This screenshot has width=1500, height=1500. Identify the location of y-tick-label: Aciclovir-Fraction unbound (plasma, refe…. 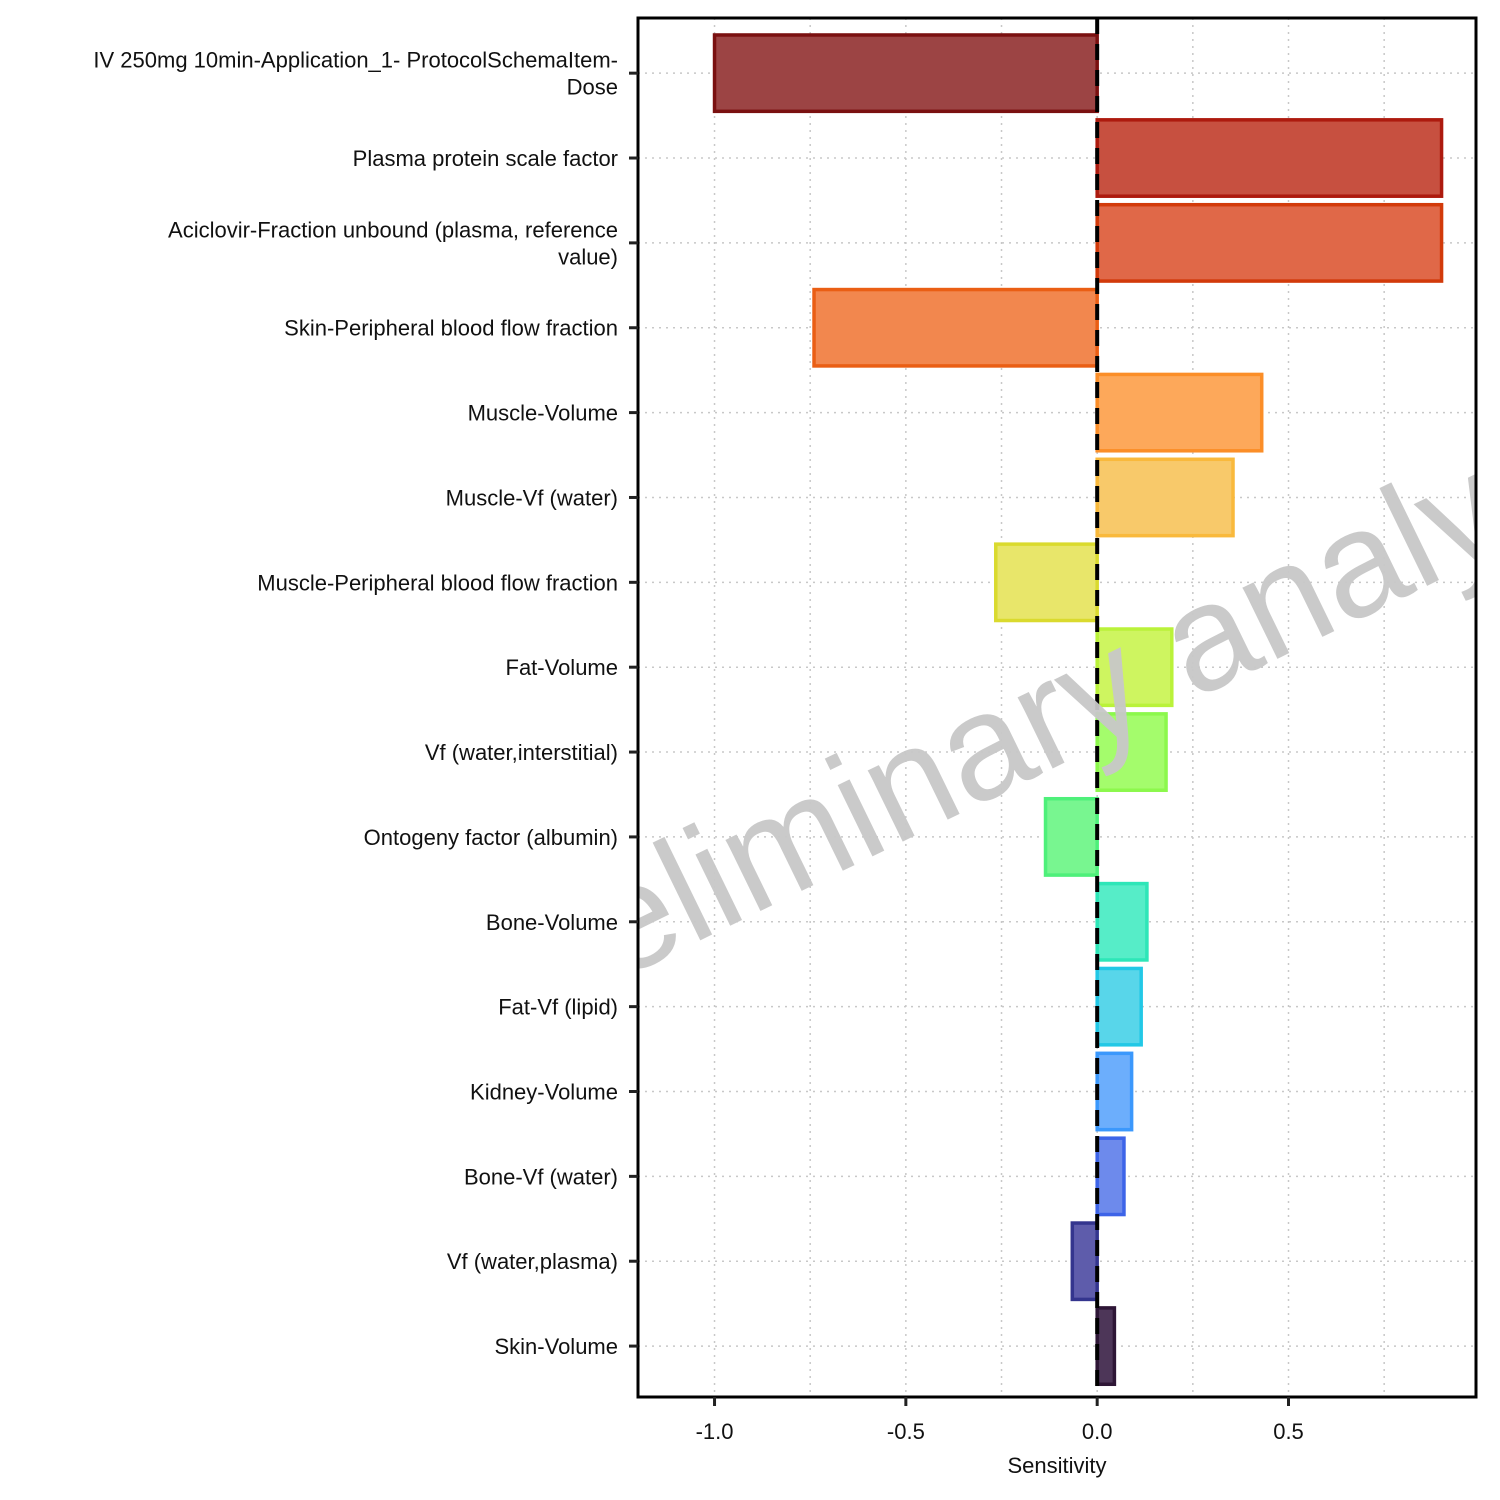
(393, 243).